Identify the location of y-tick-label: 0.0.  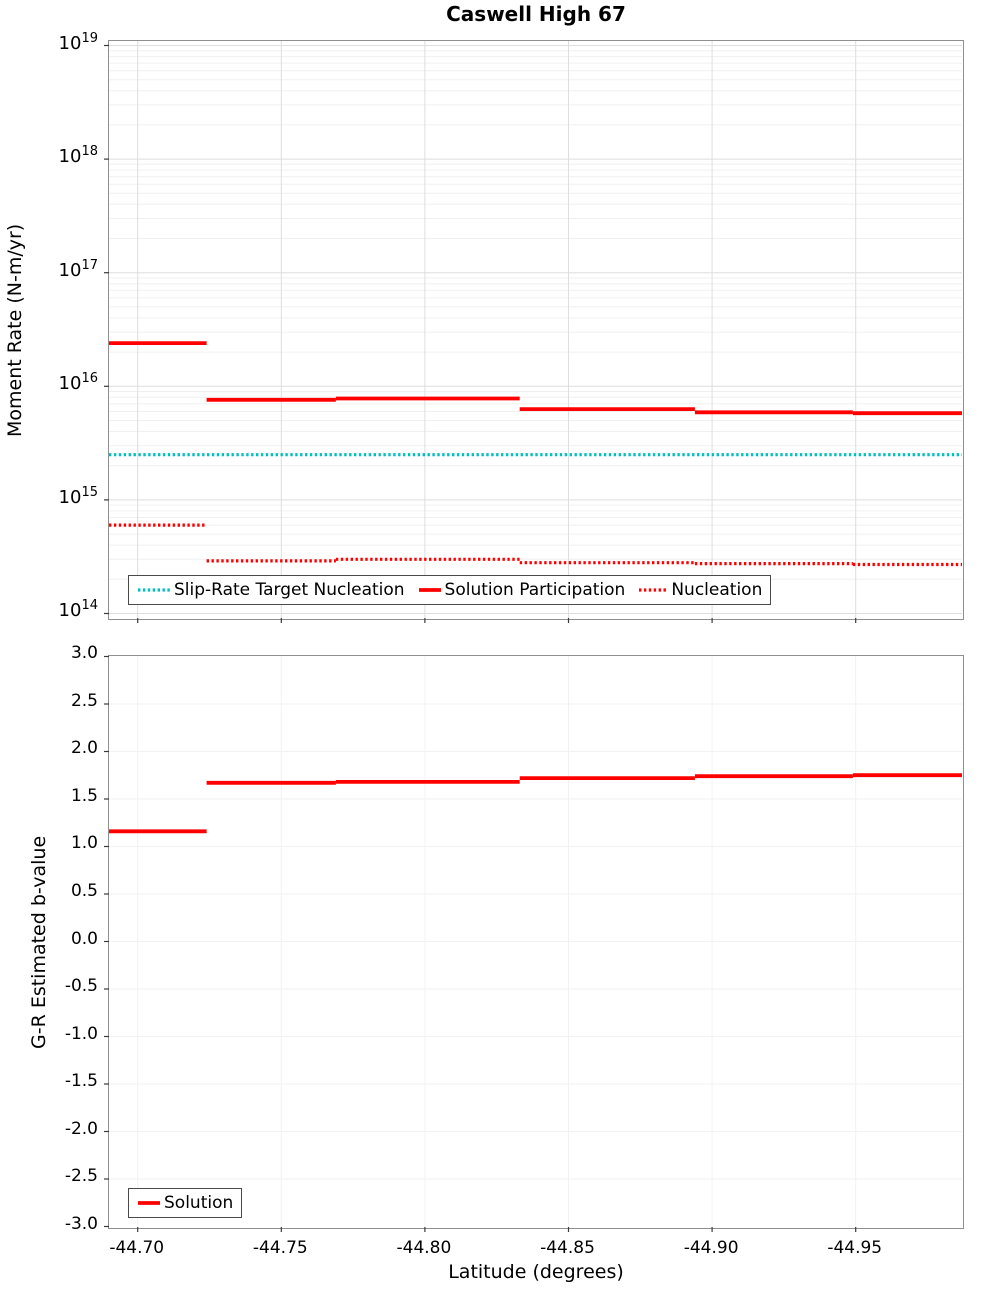
(84, 938).